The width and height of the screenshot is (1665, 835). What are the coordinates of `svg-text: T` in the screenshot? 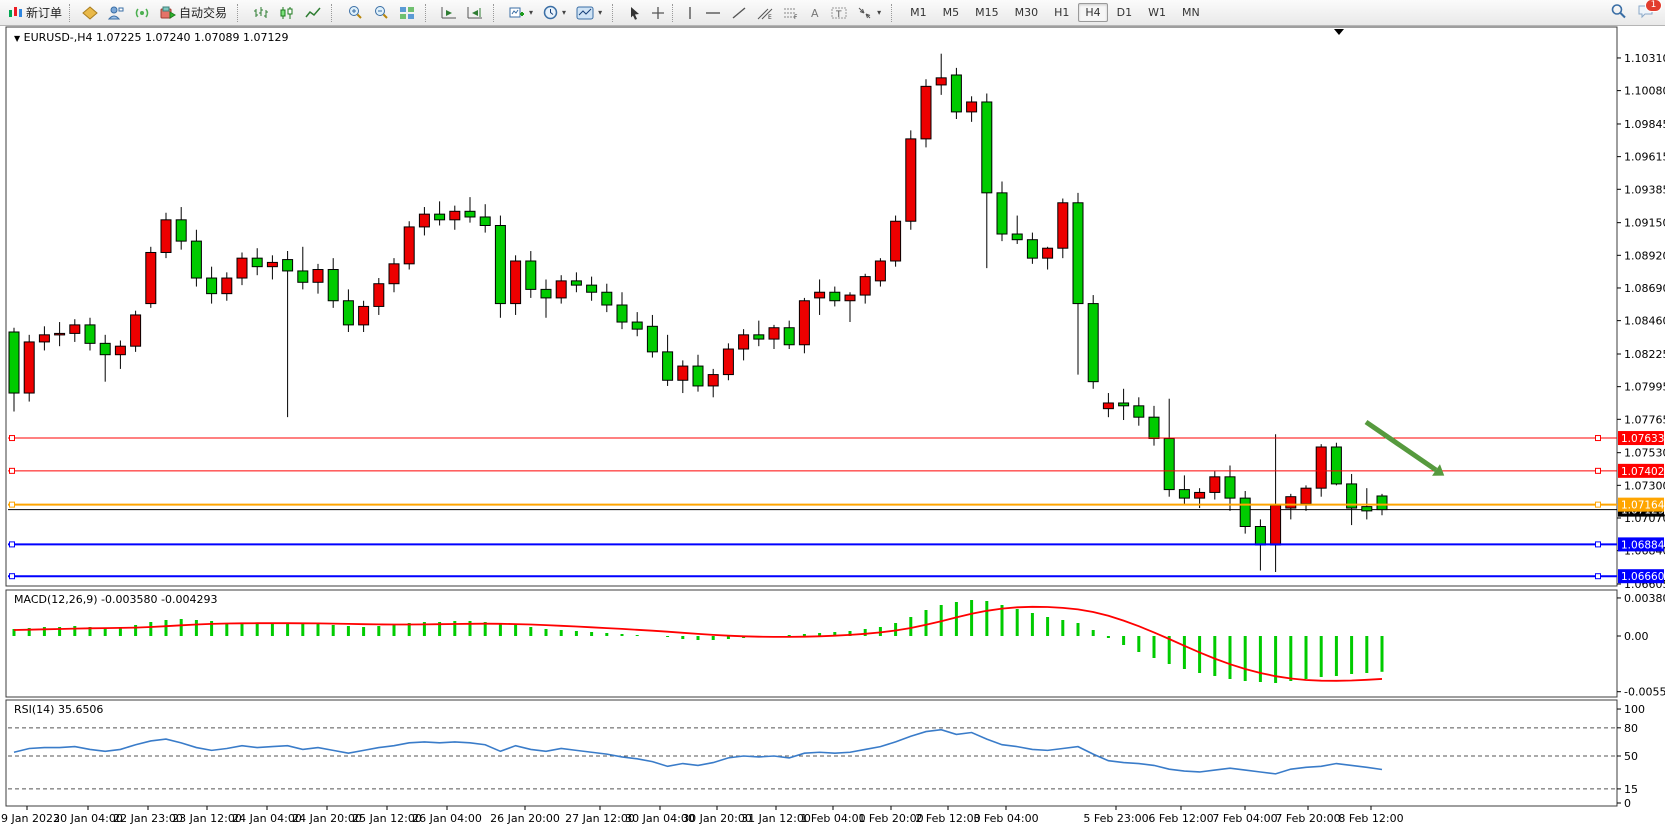 It's located at (838, 15).